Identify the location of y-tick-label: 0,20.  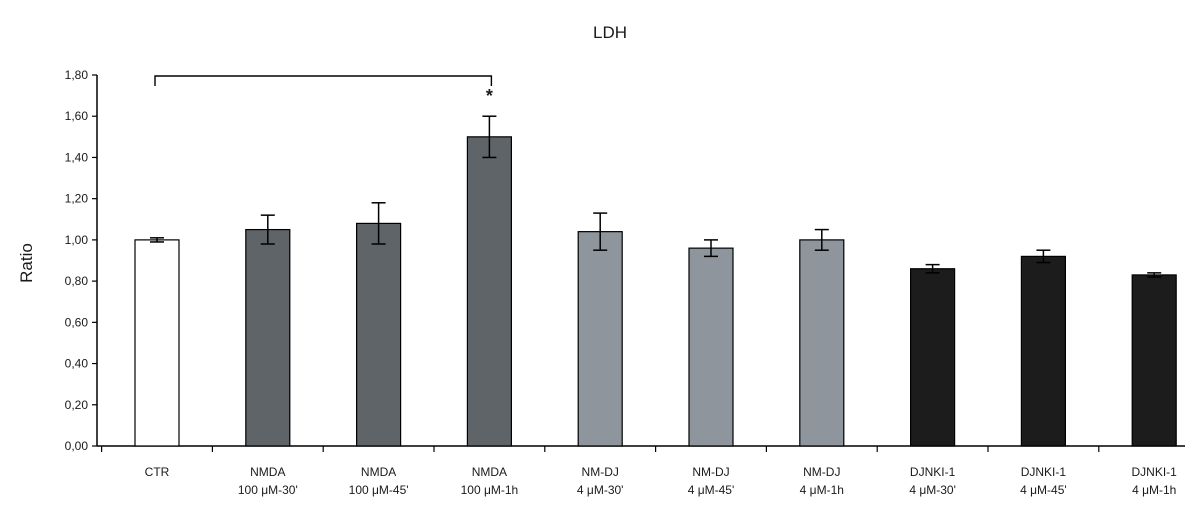
(77, 405).